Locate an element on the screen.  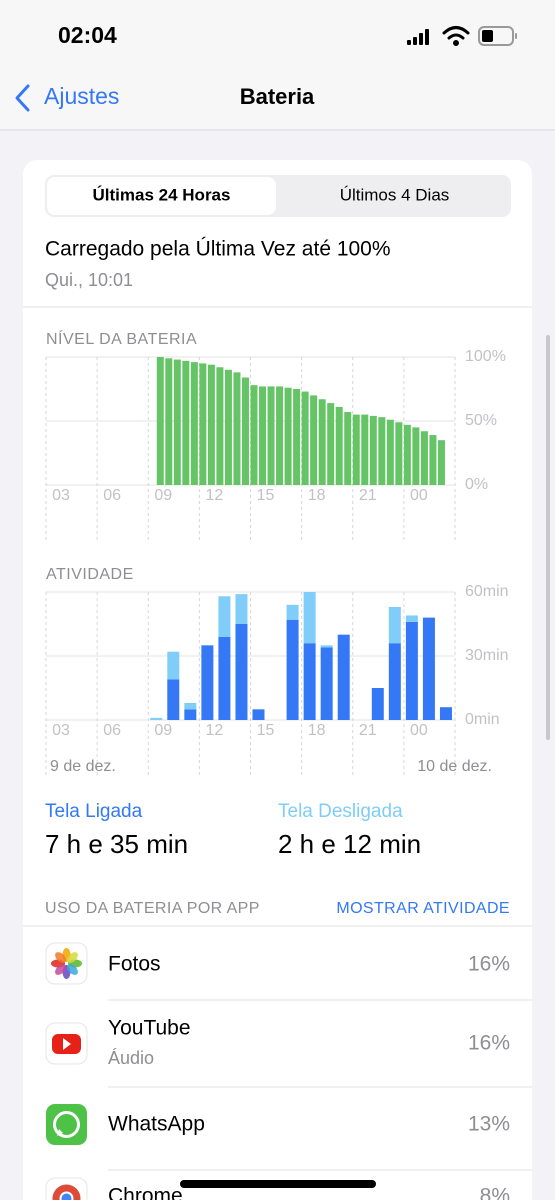
home-indicator is located at coordinates (278, 1184).